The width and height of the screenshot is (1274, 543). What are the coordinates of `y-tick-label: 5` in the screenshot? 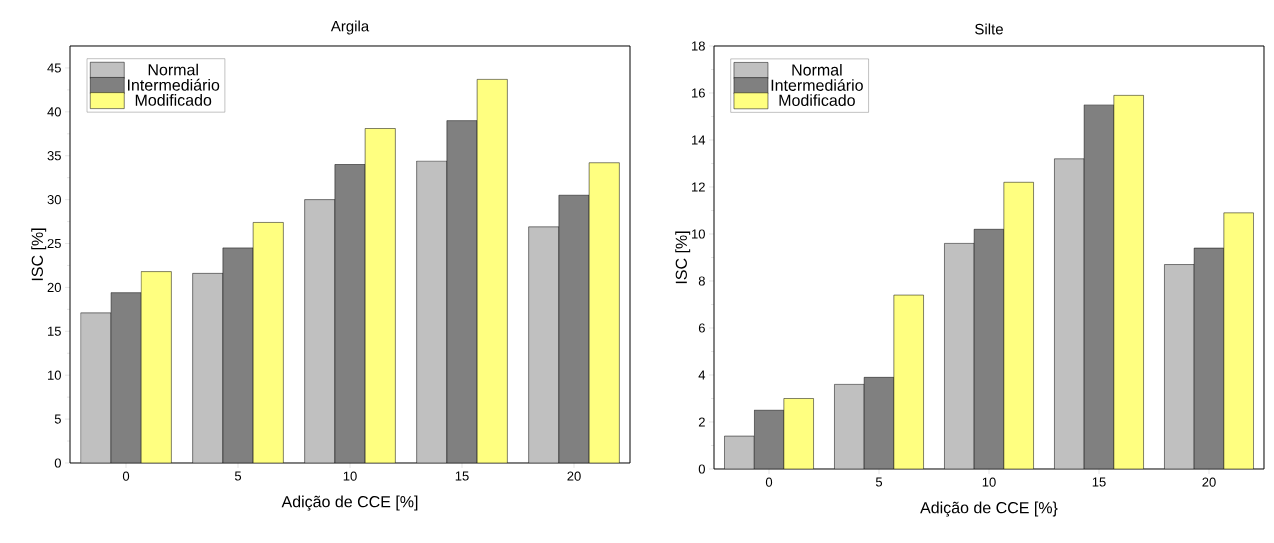 It's located at (57, 419).